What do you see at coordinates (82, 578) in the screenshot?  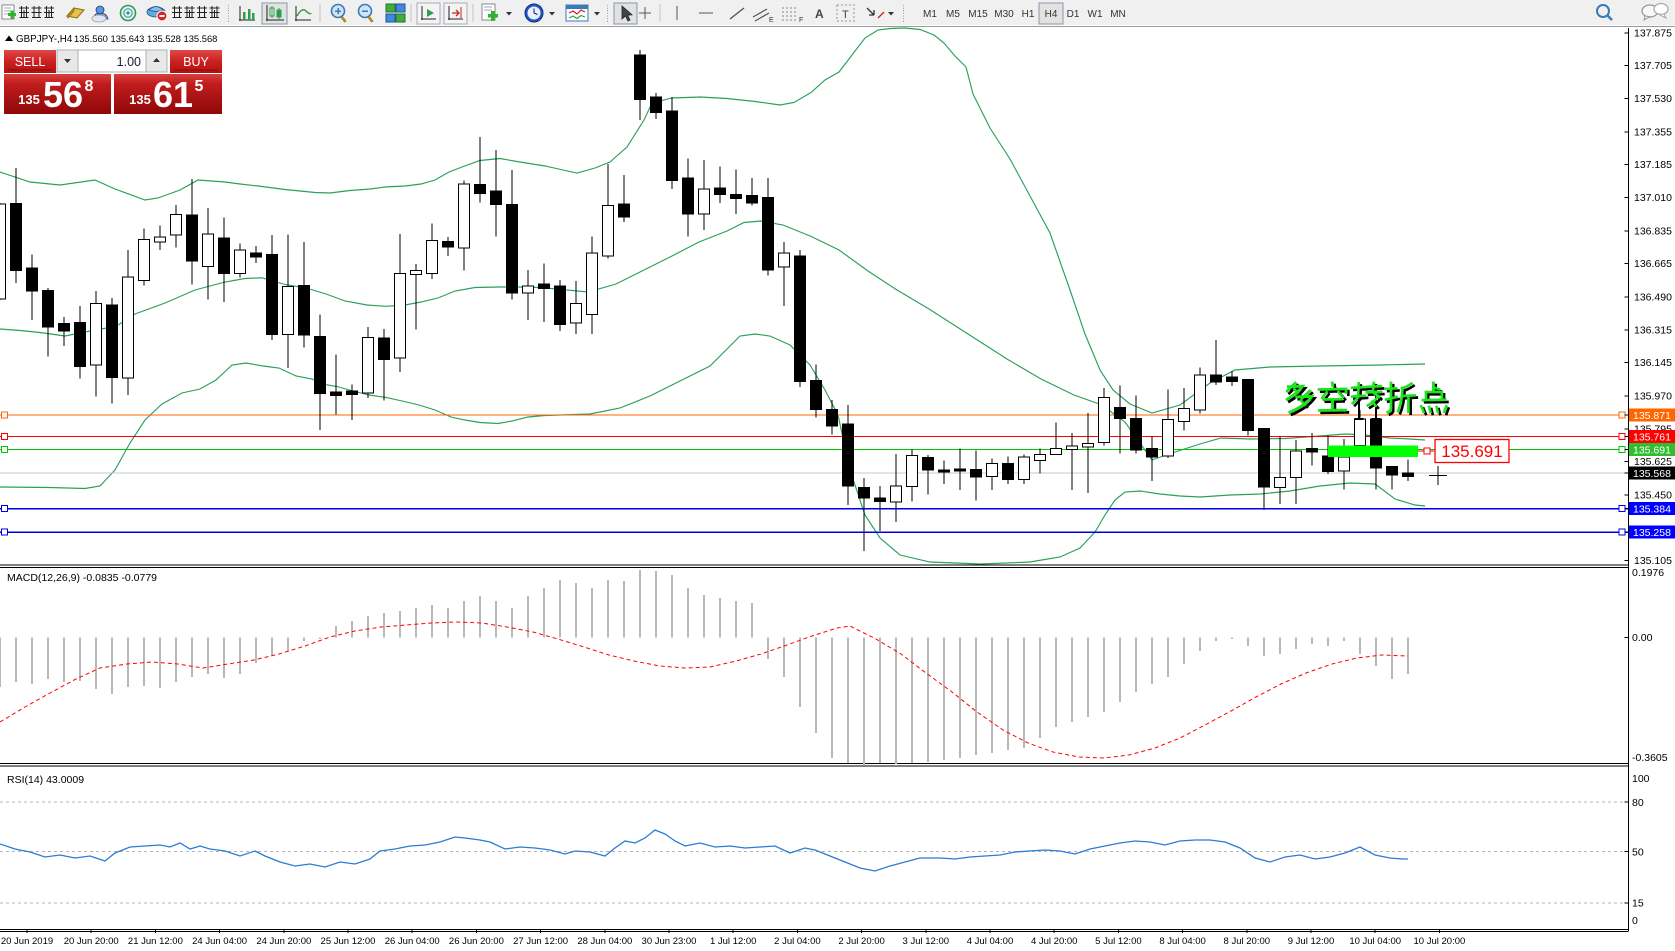 I see `svg-text: MACD(12,26,9) -0.0835 -0.0779` at bounding box center [82, 578].